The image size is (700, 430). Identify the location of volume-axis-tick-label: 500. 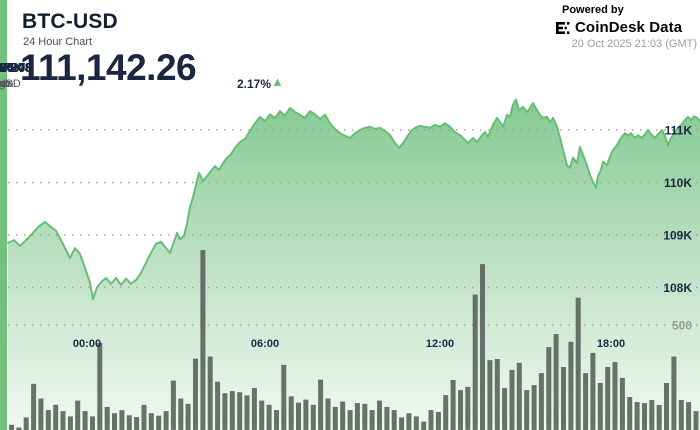
(682, 326).